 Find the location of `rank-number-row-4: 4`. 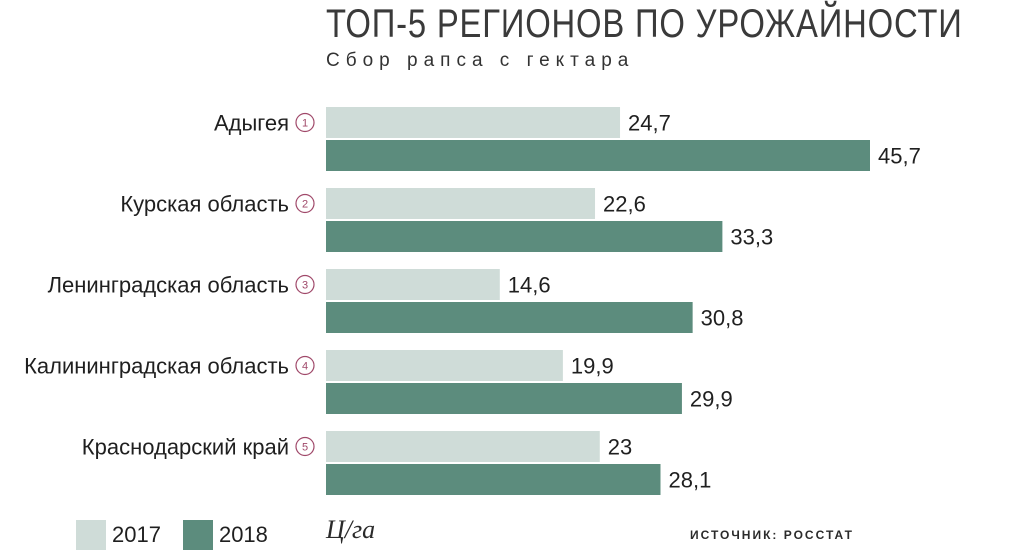

rank-number-row-4: 4 is located at coordinates (305, 367).